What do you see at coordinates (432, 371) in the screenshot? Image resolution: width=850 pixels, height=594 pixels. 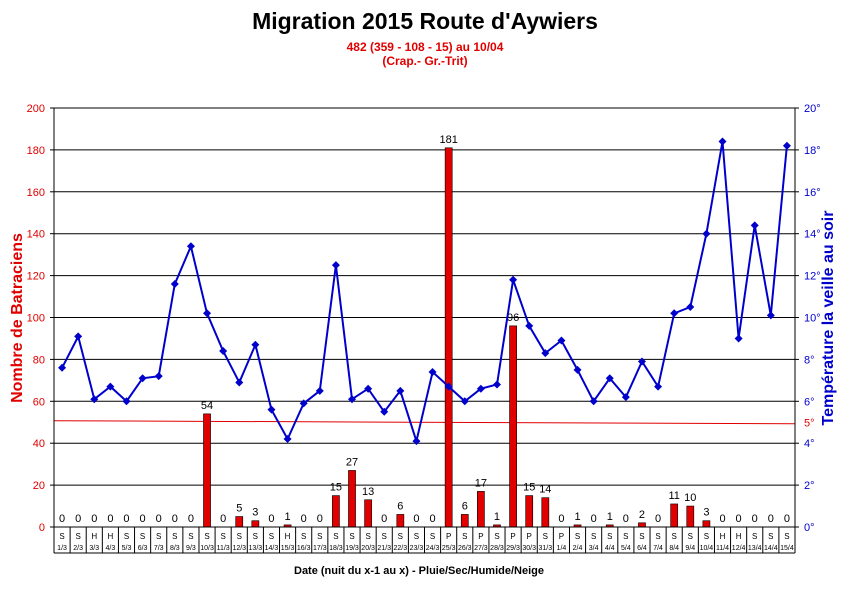 I see `temperature-point-24/3` at bounding box center [432, 371].